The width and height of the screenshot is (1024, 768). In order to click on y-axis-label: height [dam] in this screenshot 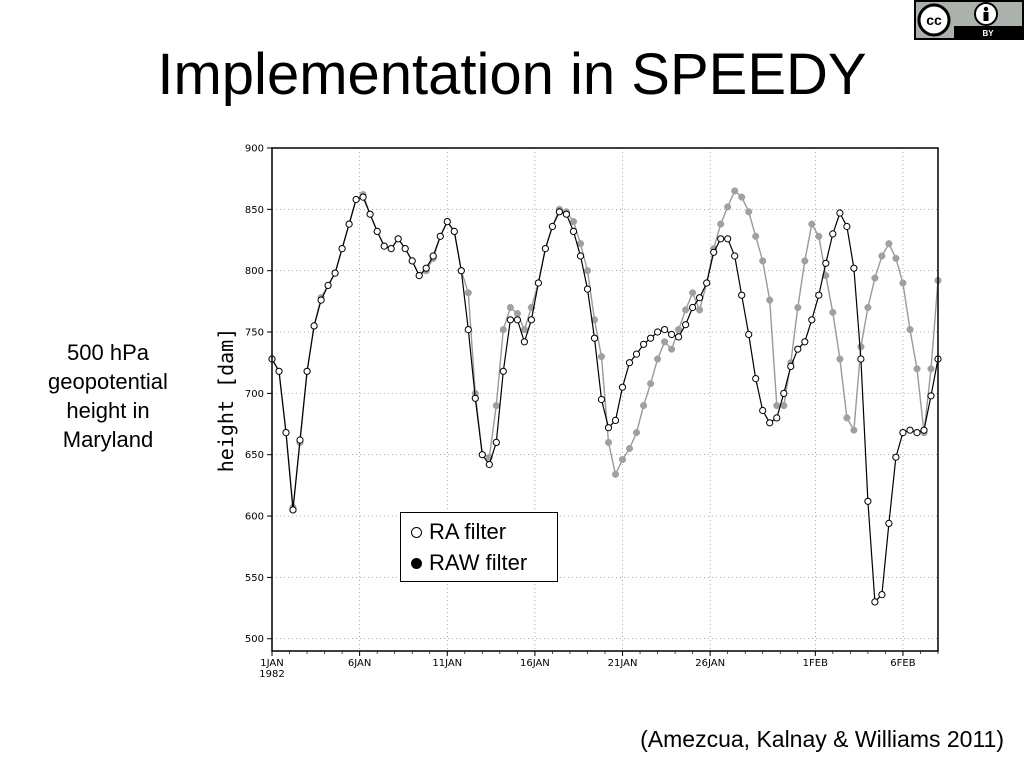, I will do `click(226, 400)`.